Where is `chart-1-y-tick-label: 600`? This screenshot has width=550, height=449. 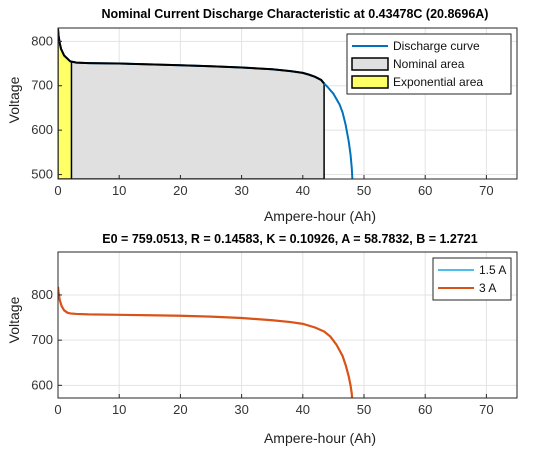
chart-1-y-tick-label: 600 is located at coordinates (42, 129).